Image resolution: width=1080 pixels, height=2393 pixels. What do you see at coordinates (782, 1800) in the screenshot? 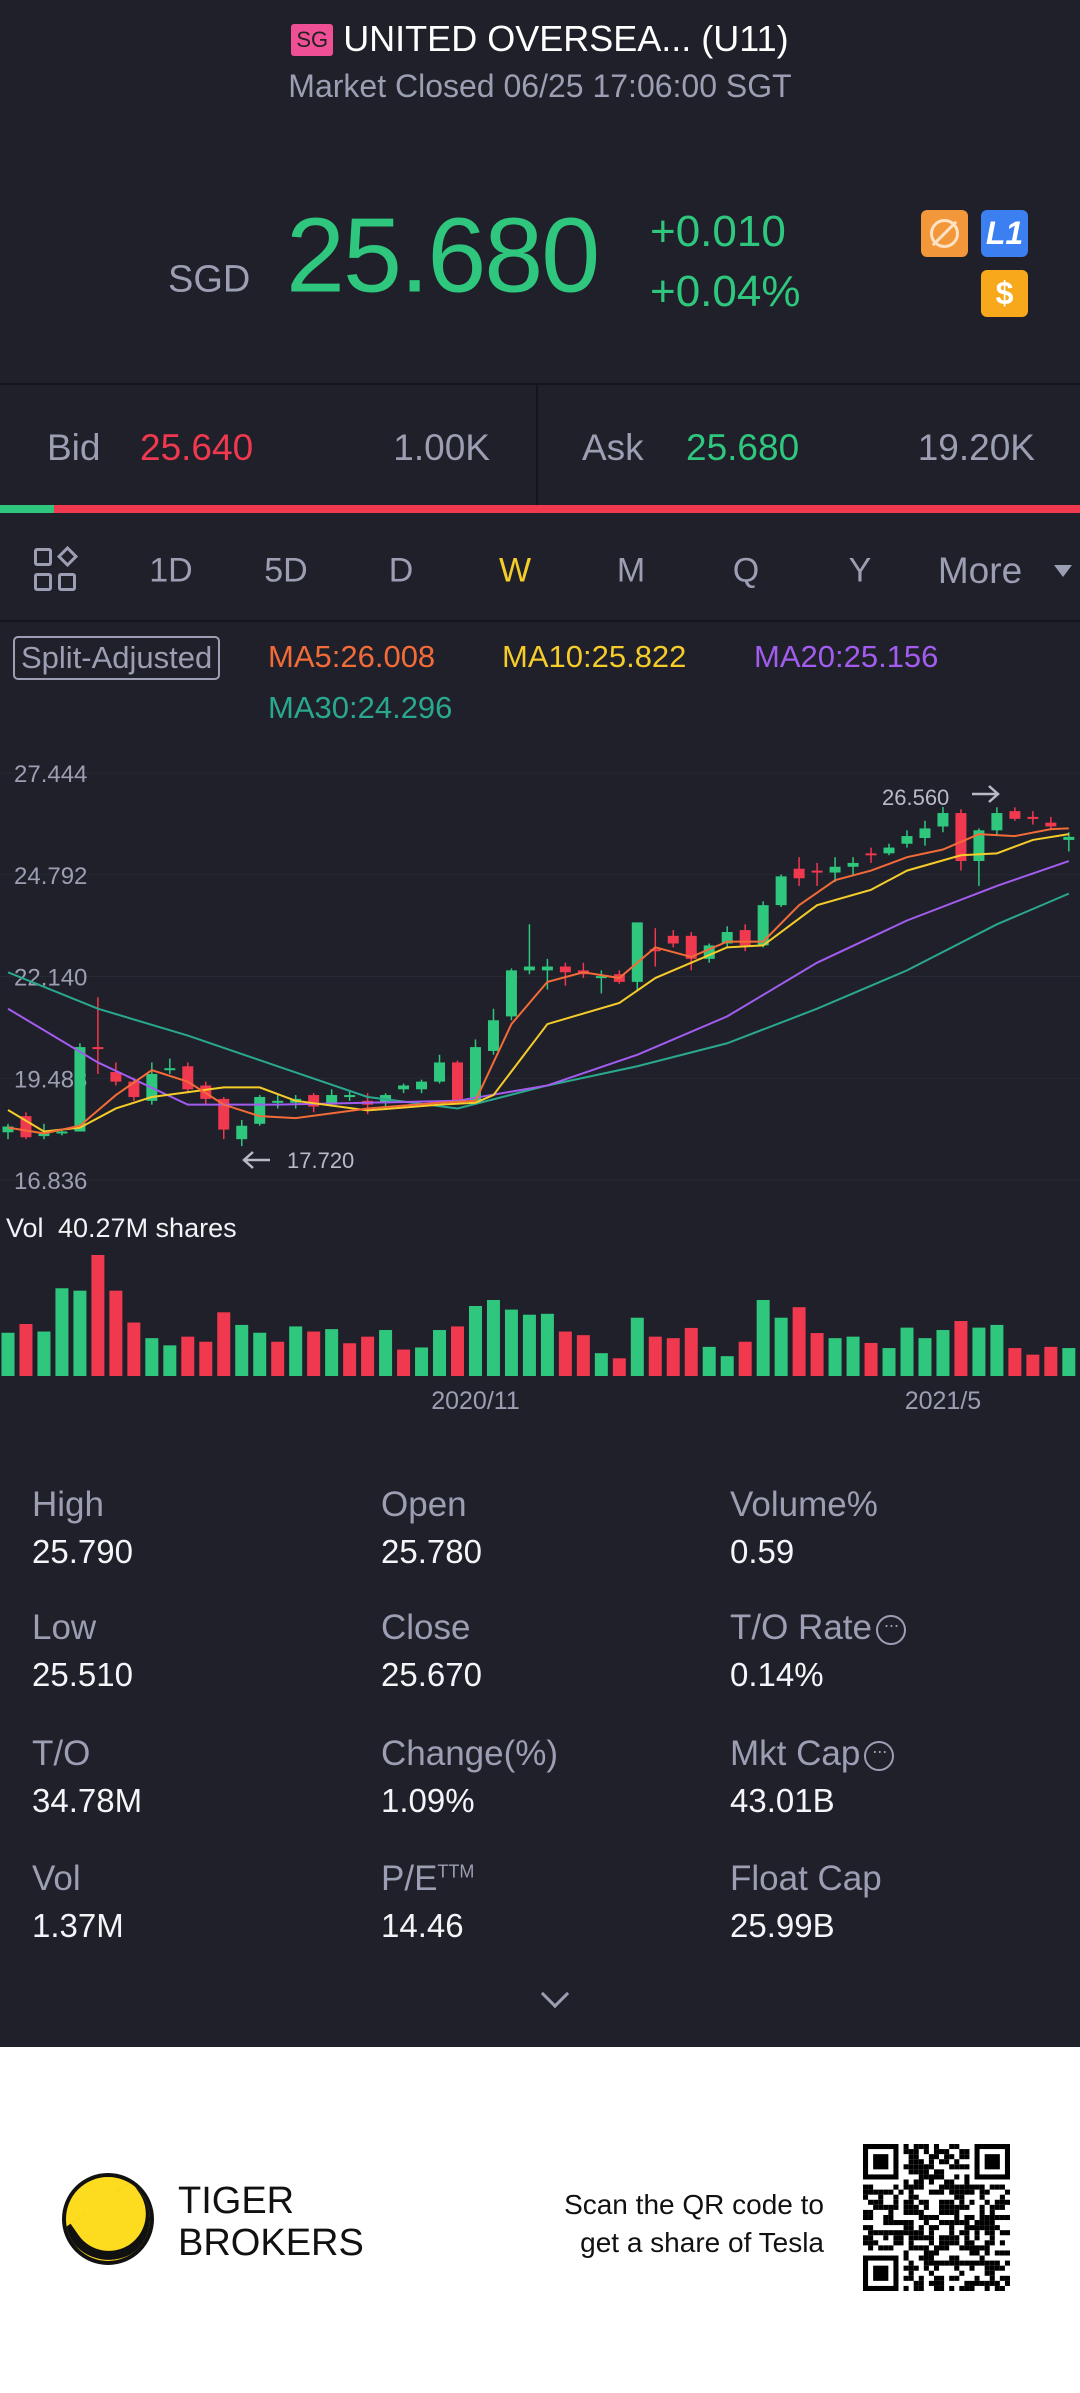
I see `stat-value: 43.01B` at bounding box center [782, 1800].